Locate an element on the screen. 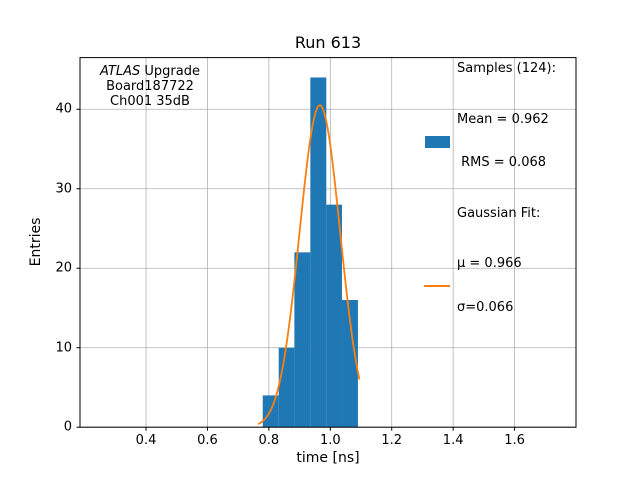 This screenshot has height=480, width=640. y-tick-label: 30 is located at coordinates (63, 189).